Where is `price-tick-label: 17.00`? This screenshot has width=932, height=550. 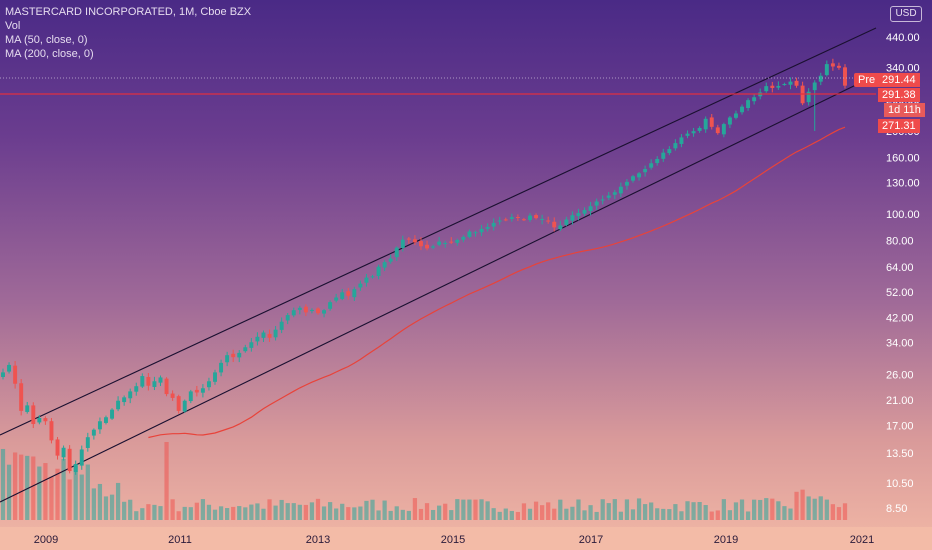 price-tick-label: 17.00 is located at coordinates (900, 426).